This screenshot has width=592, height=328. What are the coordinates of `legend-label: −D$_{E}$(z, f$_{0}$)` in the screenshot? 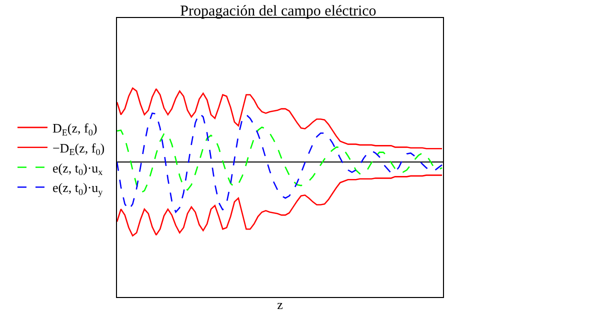 It's located at (78, 149).